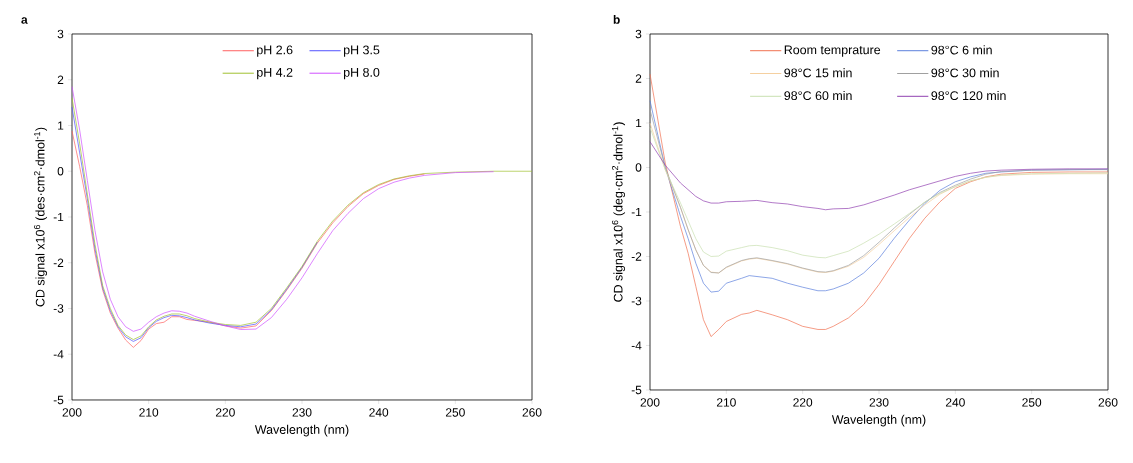 This screenshot has width=1133, height=463. Describe the element at coordinates (41, 217) in the screenshot. I see `y-axis-title: CD signal x10$^{6}$ (des·cm$^{2}$·dmol$^{-1}$)` at that location.